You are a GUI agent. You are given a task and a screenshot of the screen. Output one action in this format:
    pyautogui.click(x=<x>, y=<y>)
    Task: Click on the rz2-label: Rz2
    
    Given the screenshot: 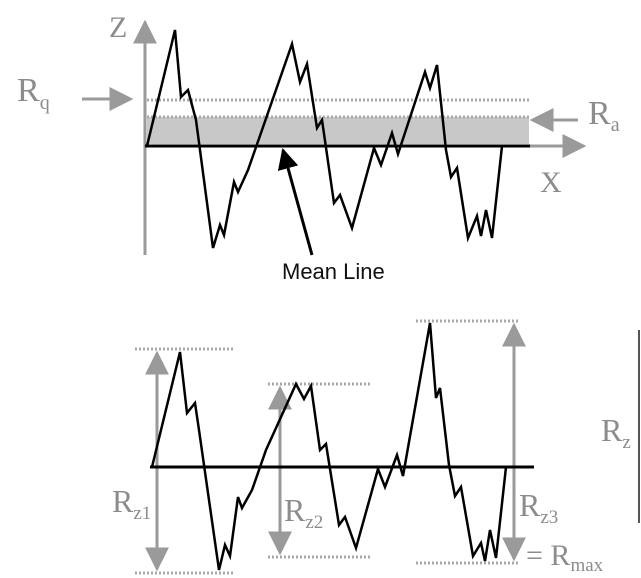 What is the action you would take?
    pyautogui.click(x=303, y=512)
    